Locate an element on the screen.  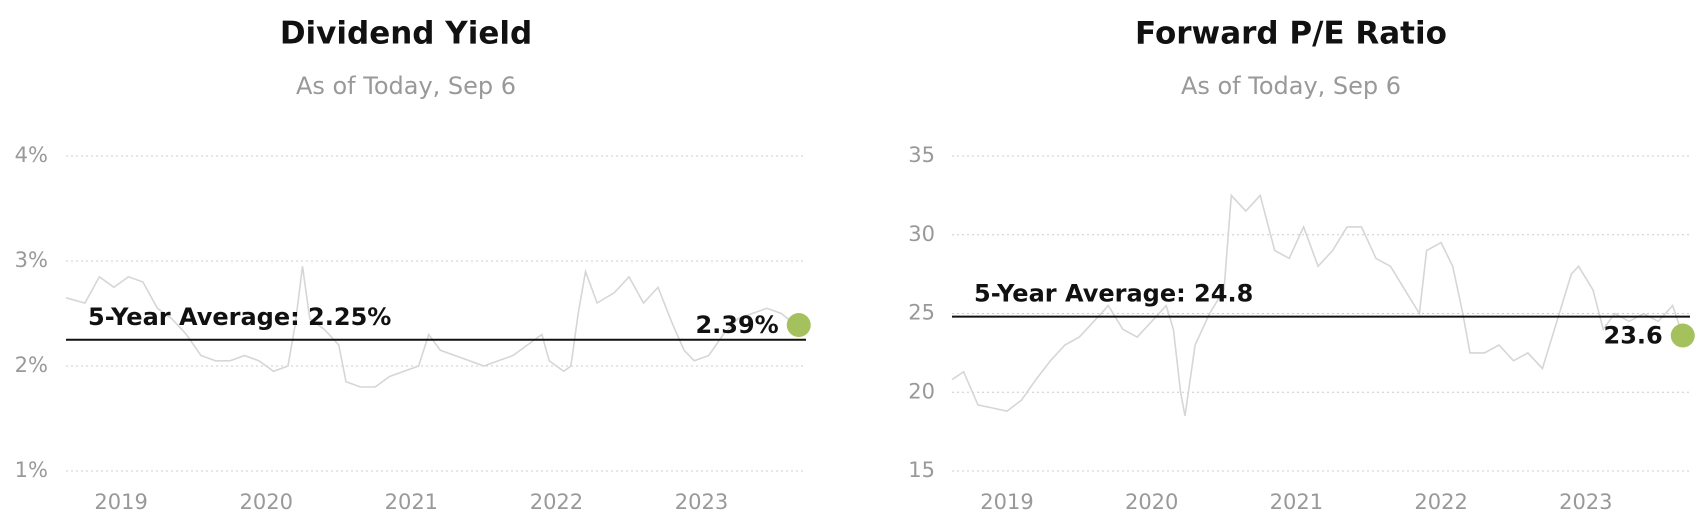
current-label: 23.6 is located at coordinates (1633, 336).